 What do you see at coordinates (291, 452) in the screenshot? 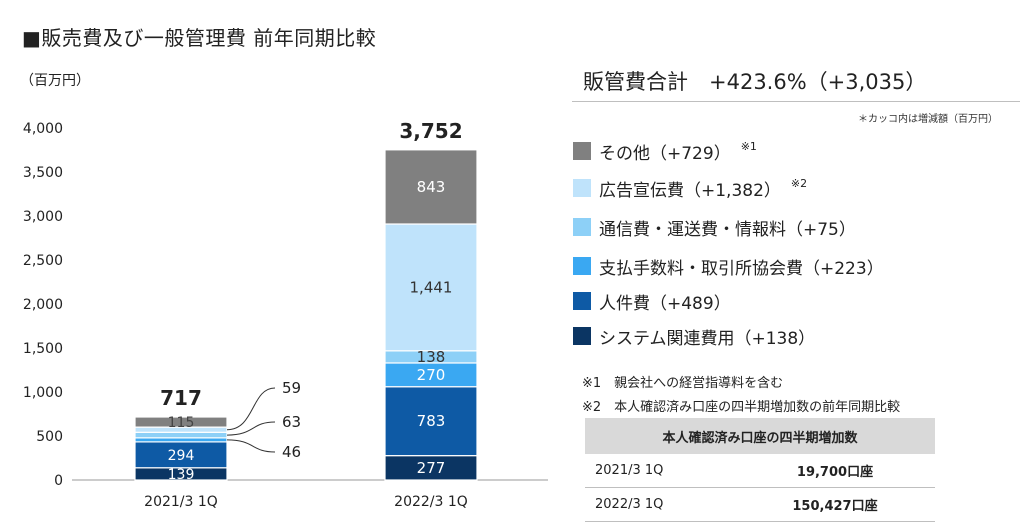
I see `bar-segment-label: 46` at bounding box center [291, 452].